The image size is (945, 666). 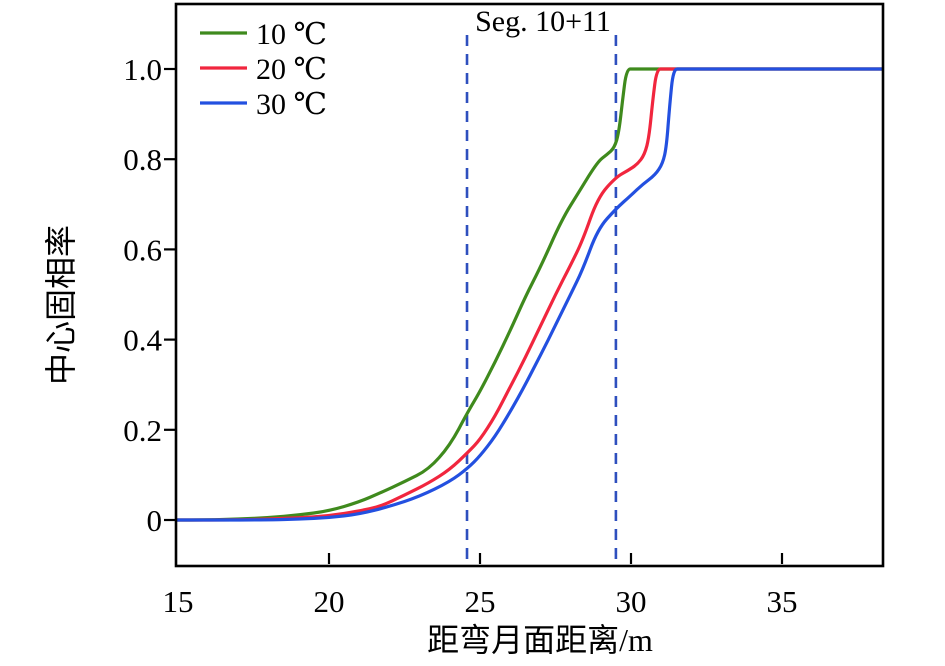 What do you see at coordinates (291, 104) in the screenshot?
I see `legend-label: 30 ℃` at bounding box center [291, 104].